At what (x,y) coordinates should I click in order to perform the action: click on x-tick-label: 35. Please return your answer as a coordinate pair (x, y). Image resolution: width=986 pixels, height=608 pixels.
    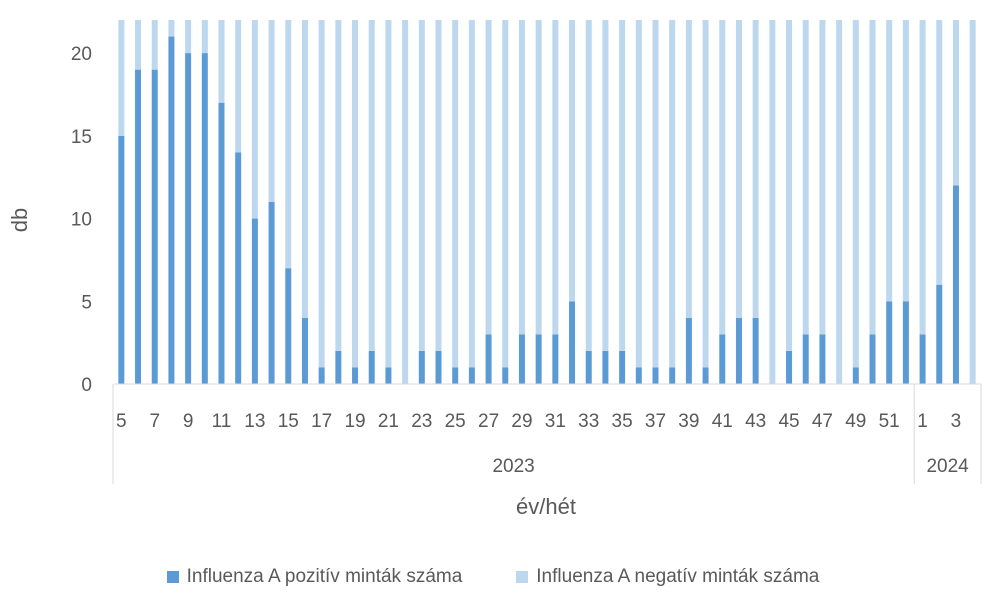
    Looking at the image, I should click on (622, 421).